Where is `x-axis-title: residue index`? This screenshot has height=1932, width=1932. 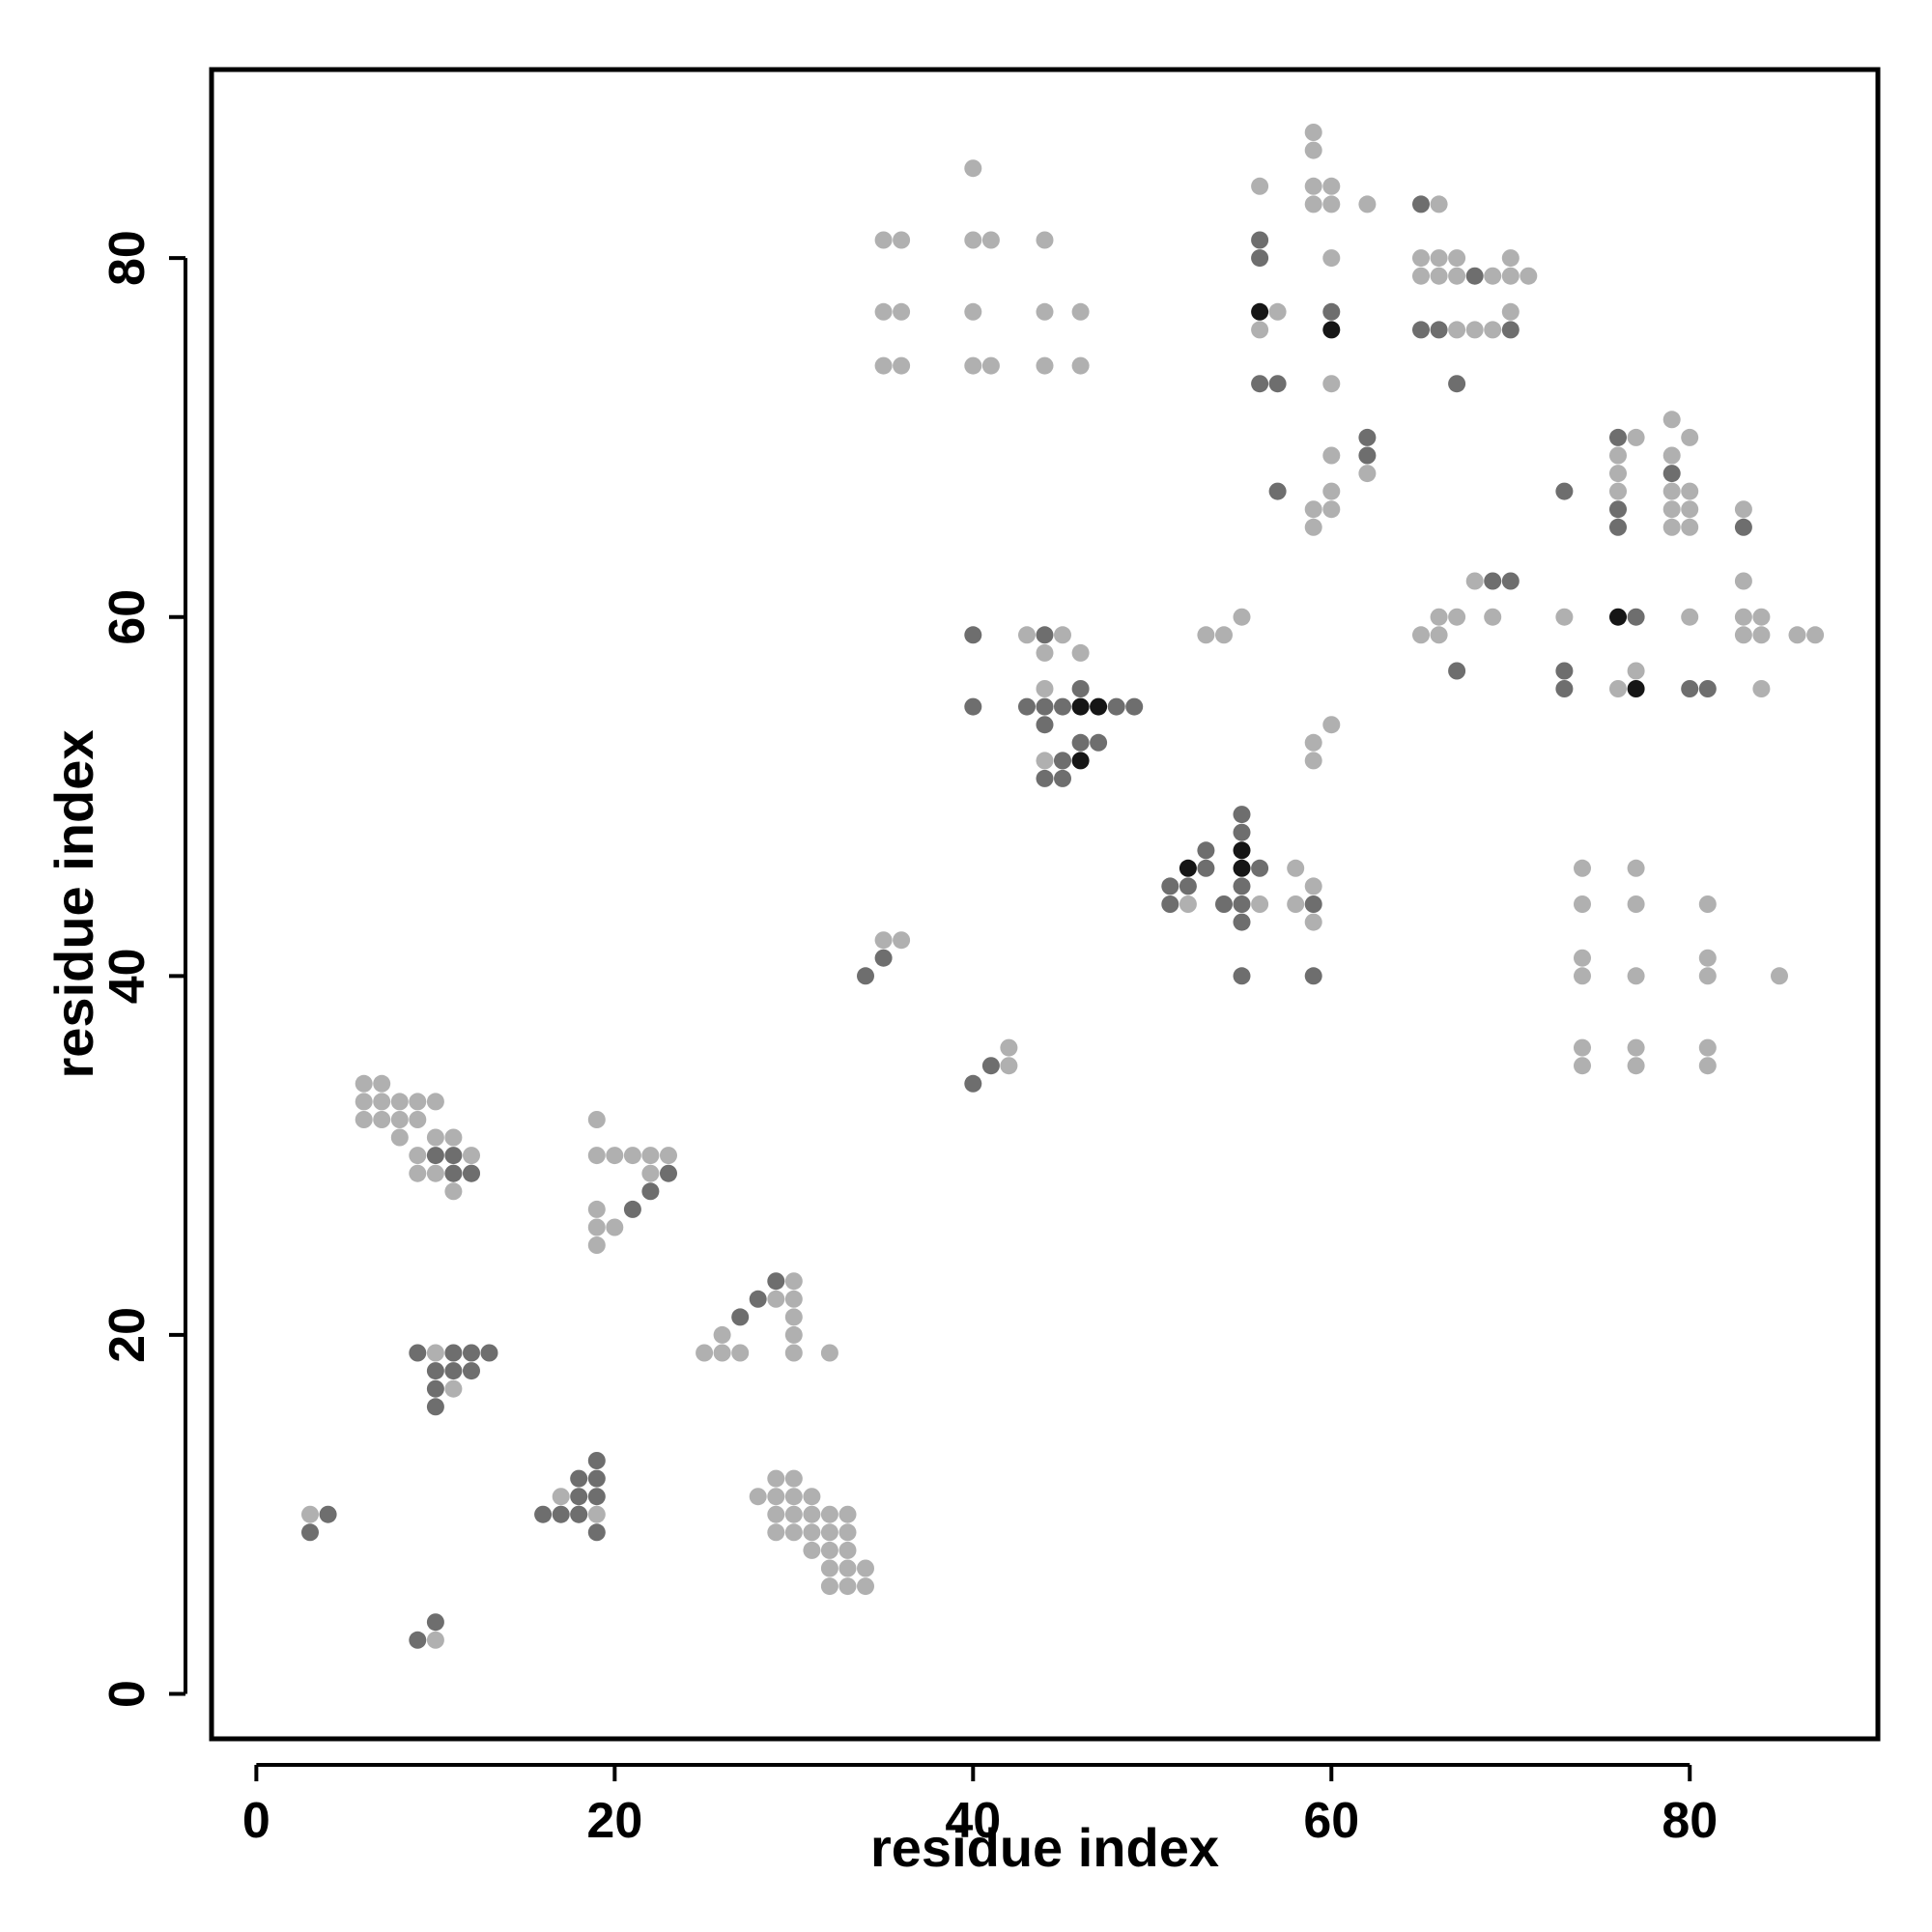 x-axis-title: residue index is located at coordinates (1044, 1847).